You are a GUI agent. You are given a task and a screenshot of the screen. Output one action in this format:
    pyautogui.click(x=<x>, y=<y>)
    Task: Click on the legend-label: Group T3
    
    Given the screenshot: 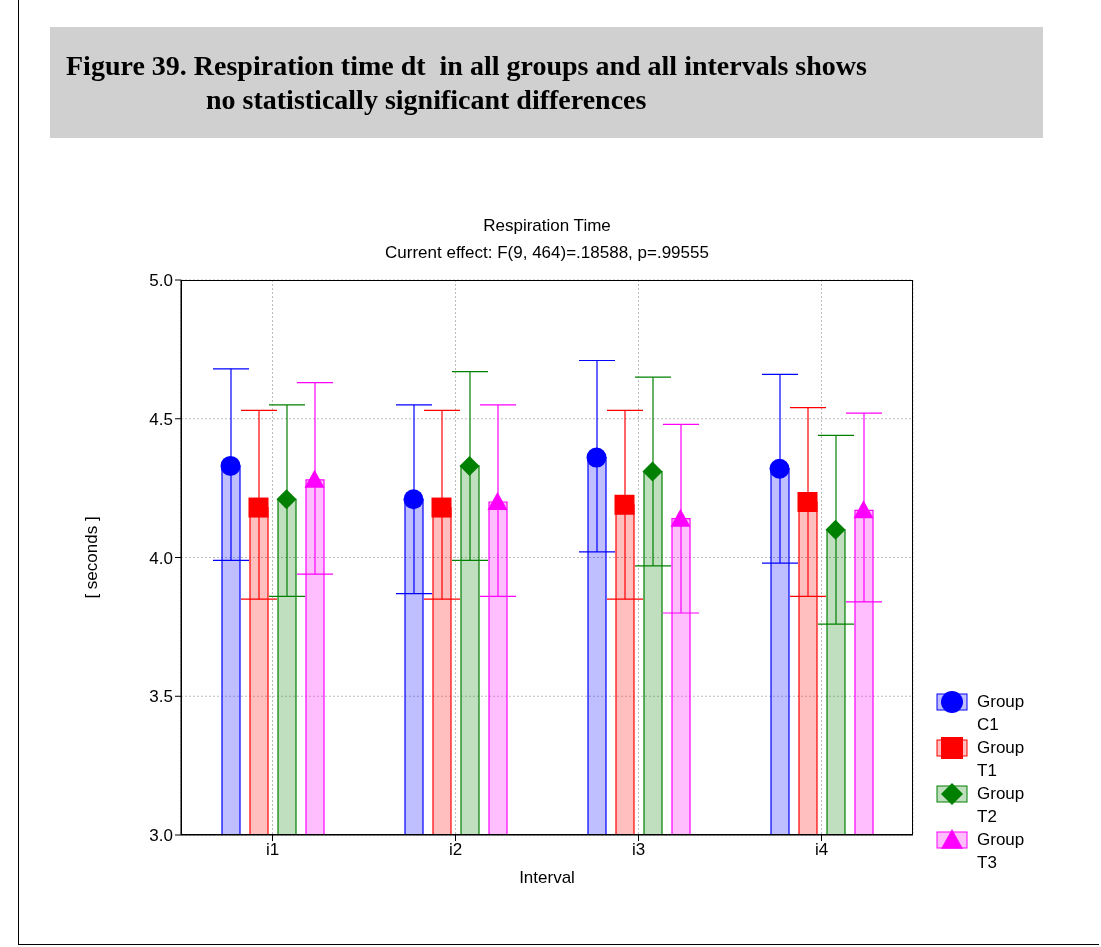 What is the action you would take?
    pyautogui.click(x=1001, y=851)
    